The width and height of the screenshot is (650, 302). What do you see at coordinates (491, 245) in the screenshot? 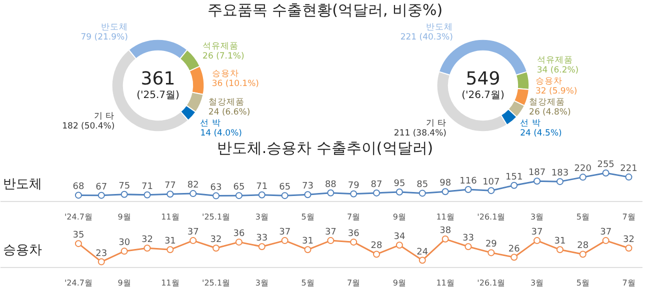
I see `data-label: 29` at bounding box center [491, 245].